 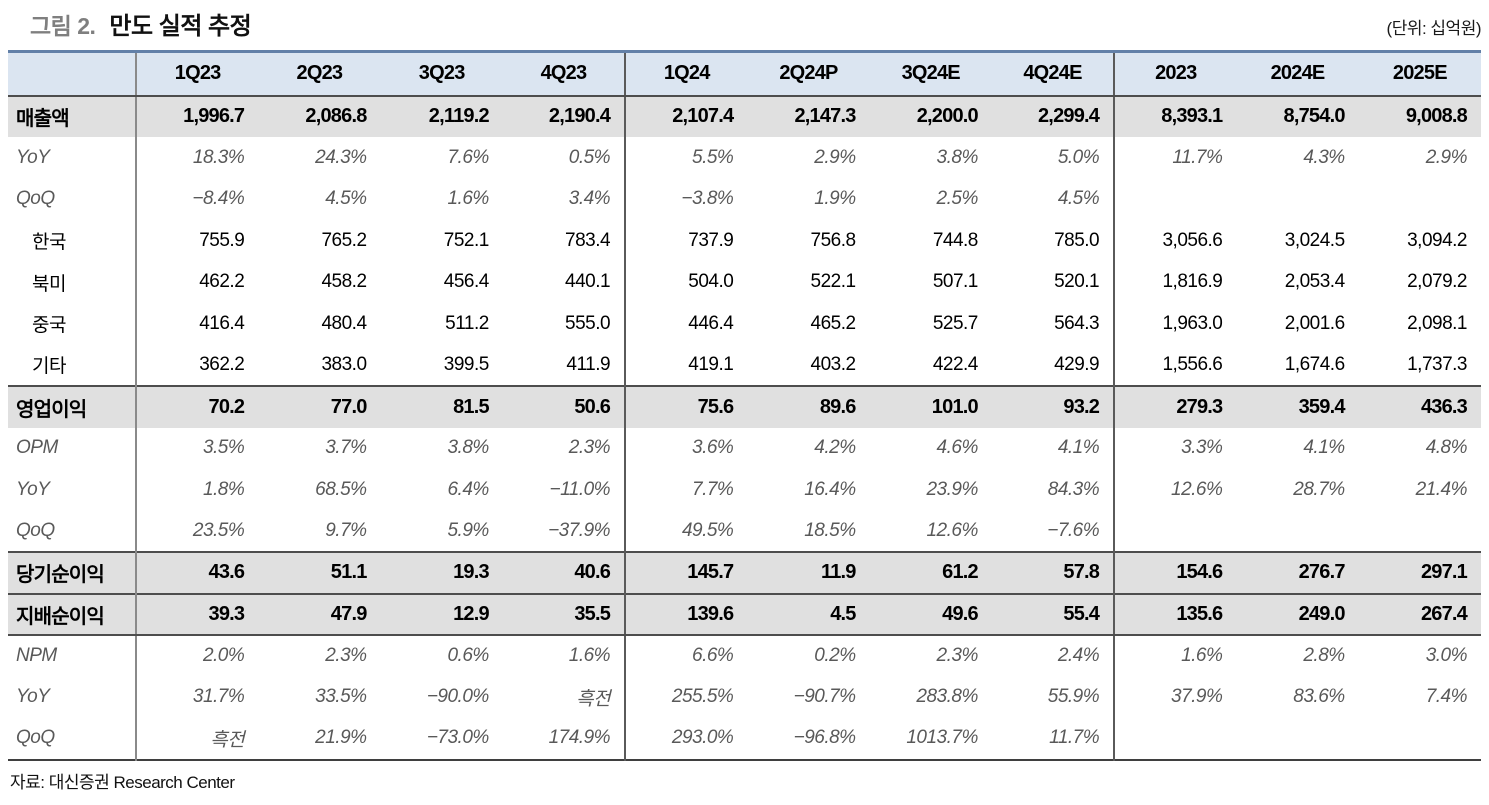 I want to click on cell: 84.3%, so click(x=1053, y=490).